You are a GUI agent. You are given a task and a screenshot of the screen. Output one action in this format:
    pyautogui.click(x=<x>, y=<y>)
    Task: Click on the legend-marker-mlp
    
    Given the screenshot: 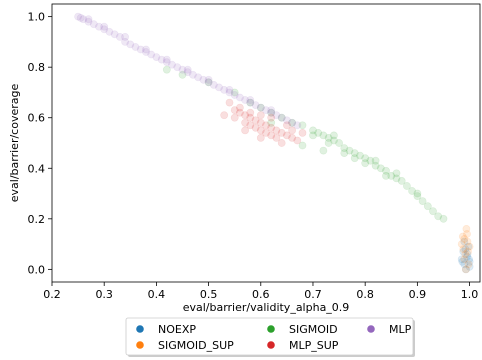 What is the action you would take?
    pyautogui.click(x=371, y=329)
    